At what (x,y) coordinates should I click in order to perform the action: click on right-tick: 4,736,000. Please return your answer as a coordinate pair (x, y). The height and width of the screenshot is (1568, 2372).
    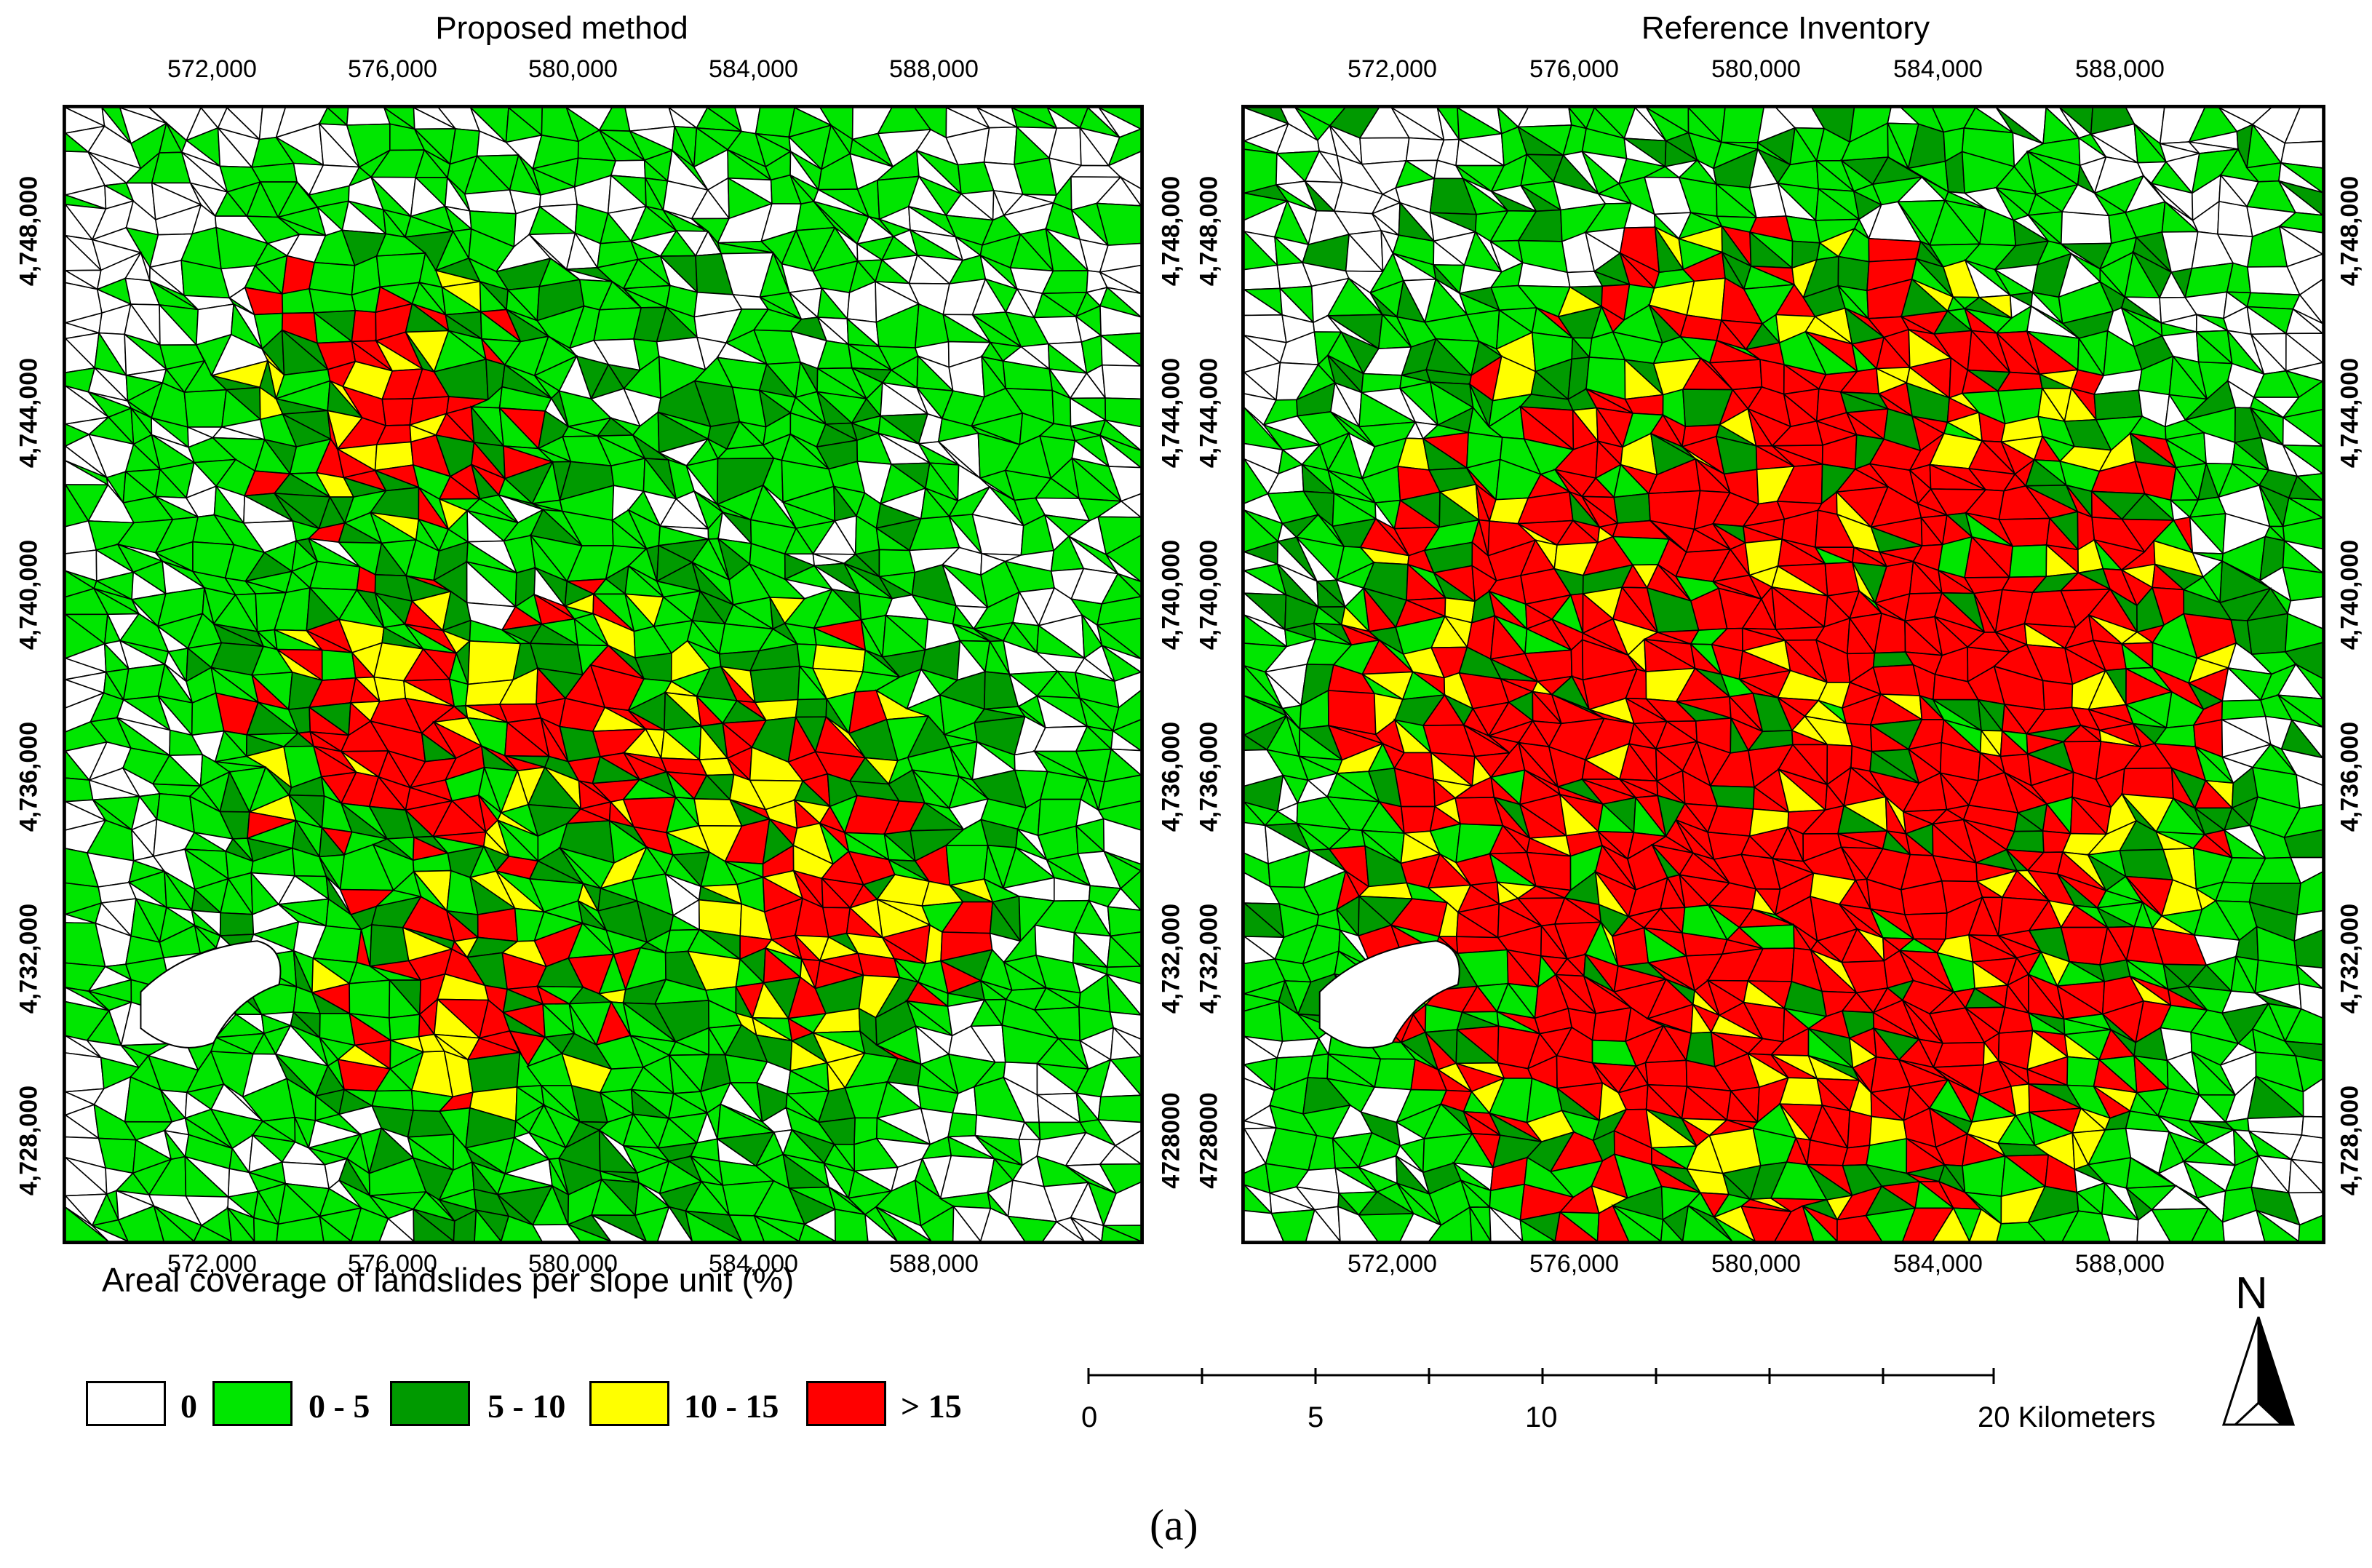
    Looking at the image, I should click on (1171, 776).